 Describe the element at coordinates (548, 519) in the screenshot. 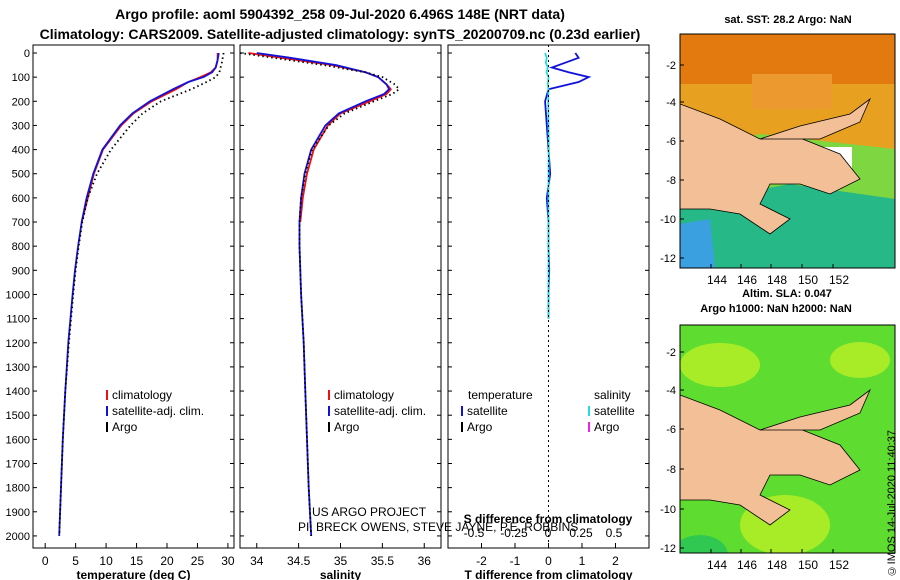

I see `x-axis-label-top: S difference from climatology` at that location.